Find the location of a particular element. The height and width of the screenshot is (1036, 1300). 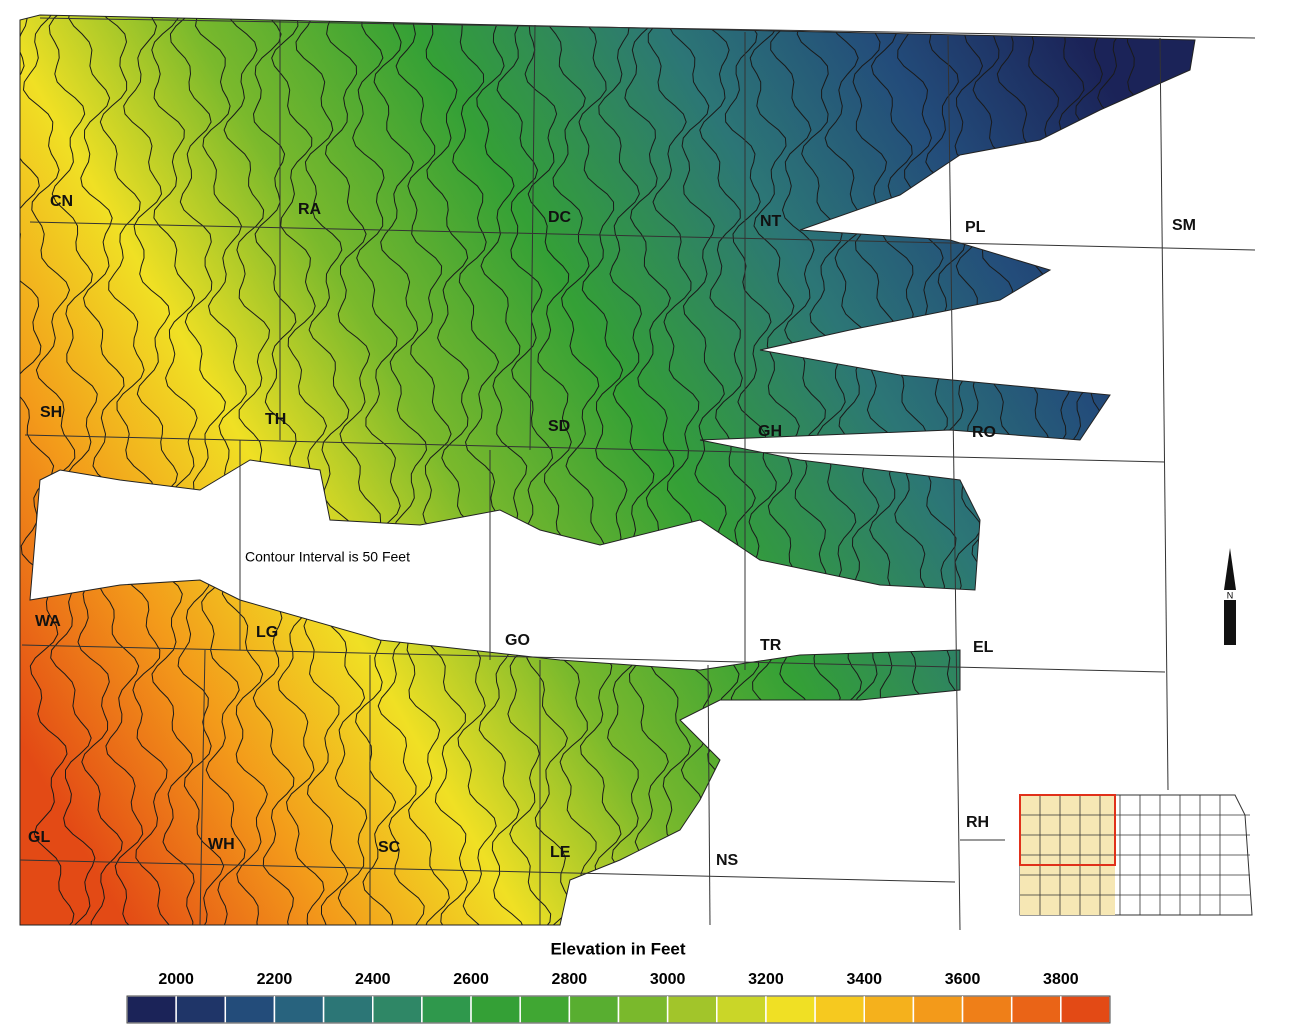

county-label: PL is located at coordinates (975, 227).